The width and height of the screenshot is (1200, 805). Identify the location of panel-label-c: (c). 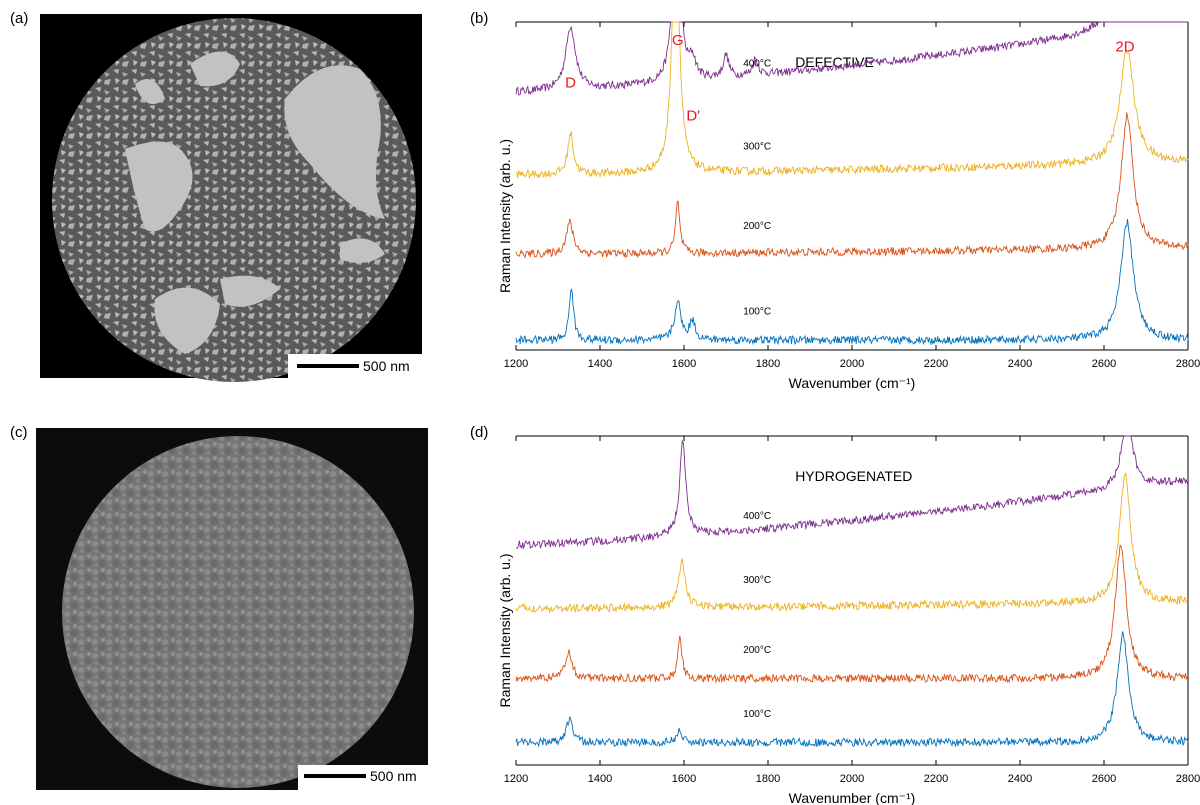
(19, 432).